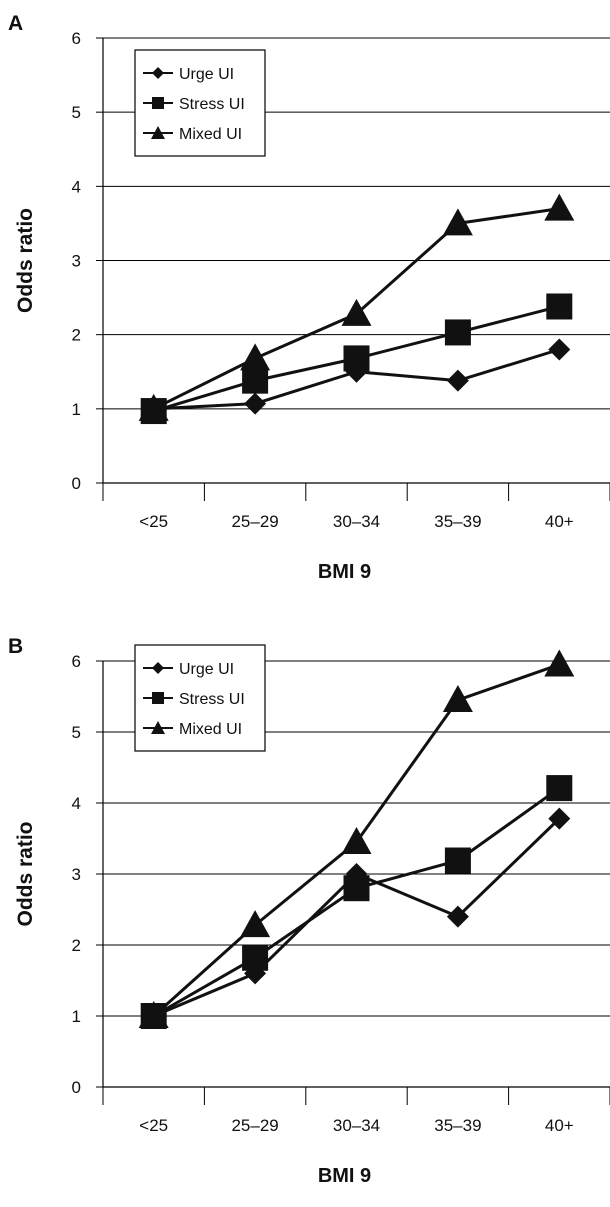  I want to click on chart-b-x-axis-title: BMI 9, so click(344, 1176).